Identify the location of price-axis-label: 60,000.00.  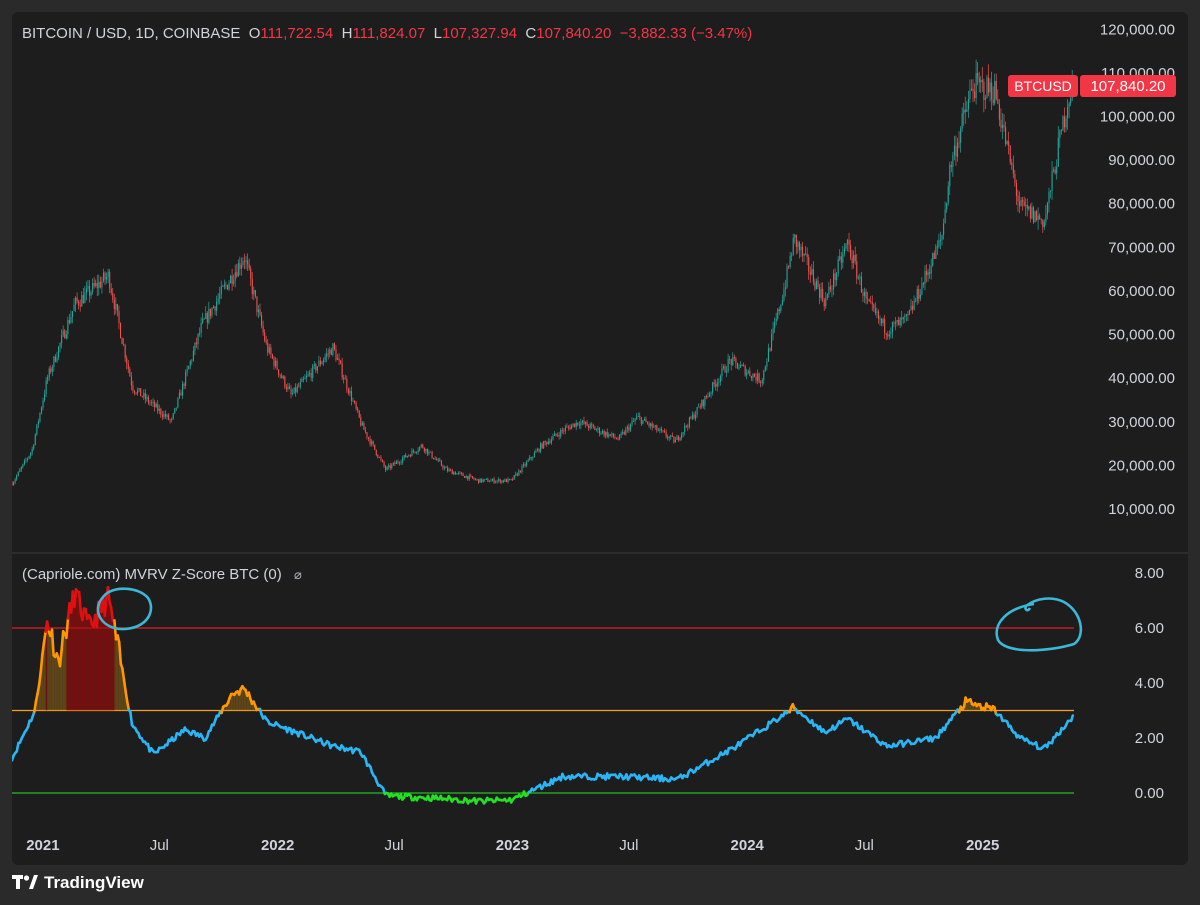
(1141, 291).